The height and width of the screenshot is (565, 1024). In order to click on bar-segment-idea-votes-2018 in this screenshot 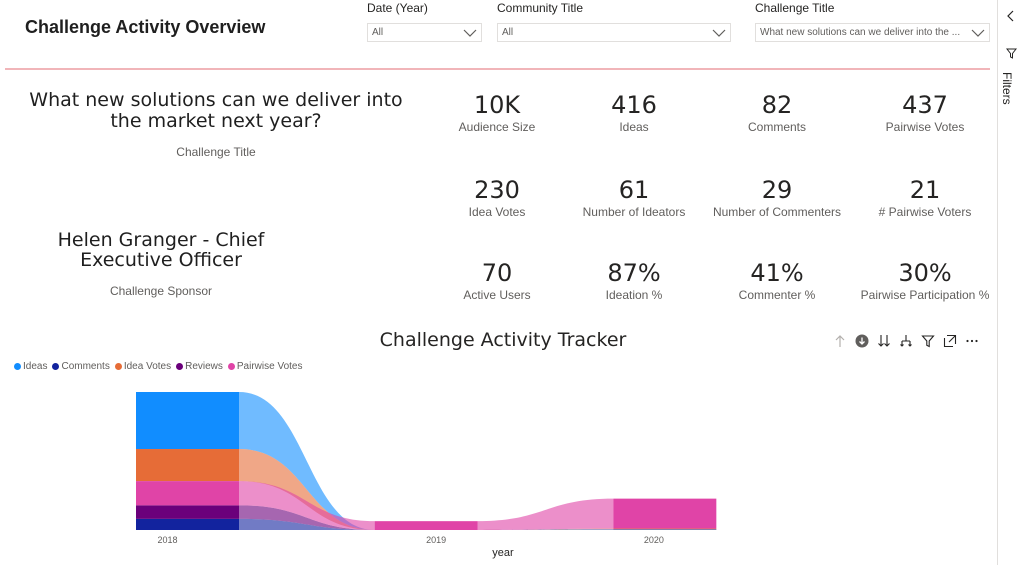, I will do `click(187, 465)`.